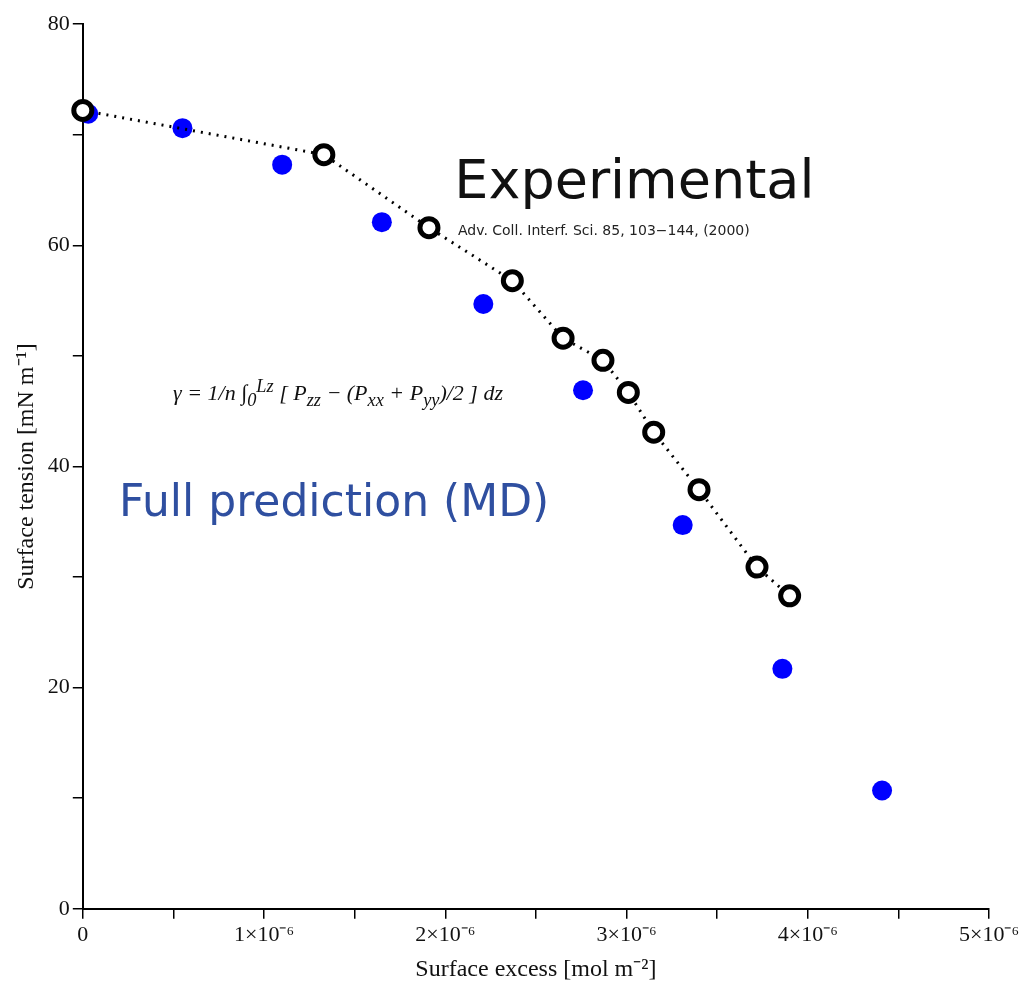 The width and height of the screenshot is (1031, 997). I want to click on y-tick-label: 20, so click(58, 686).